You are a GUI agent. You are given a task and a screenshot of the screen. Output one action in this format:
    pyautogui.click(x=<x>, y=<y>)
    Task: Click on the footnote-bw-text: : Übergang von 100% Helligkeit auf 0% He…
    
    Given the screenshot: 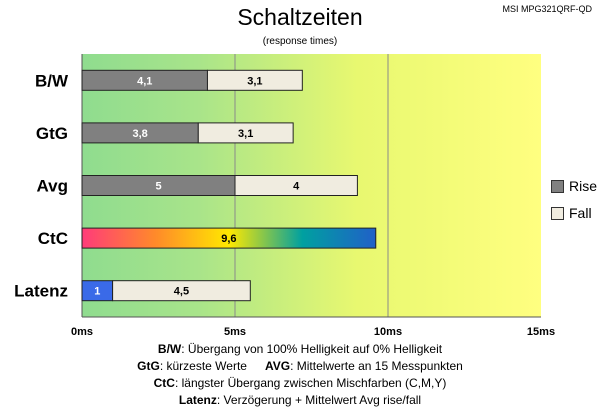 What is the action you would take?
    pyautogui.click(x=312, y=349)
    